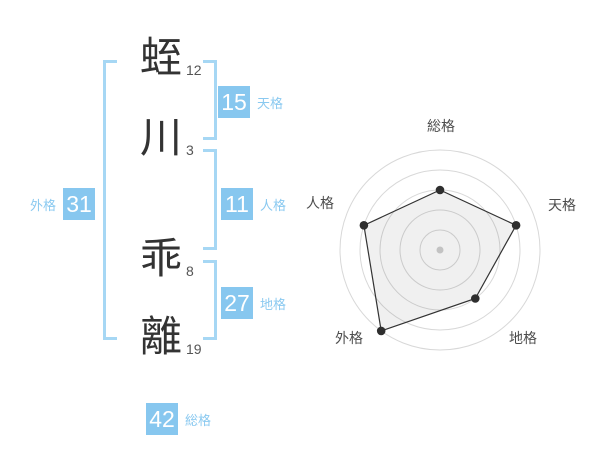 The height and width of the screenshot is (470, 600). Describe the element at coordinates (190, 150) in the screenshot. I see `stroke-count: 3` at that location.